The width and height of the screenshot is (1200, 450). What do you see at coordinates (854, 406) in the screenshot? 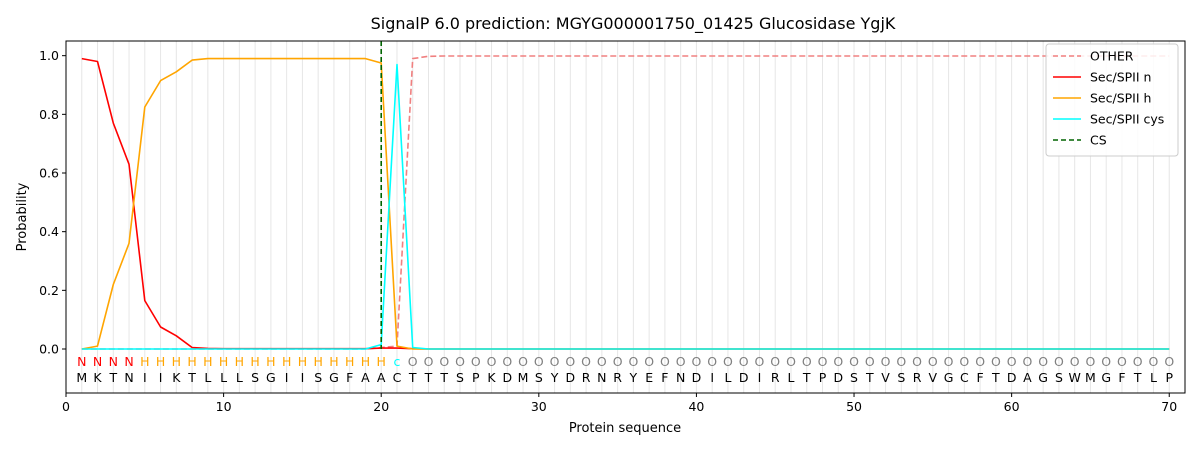
I see `x-tick-label: 50` at bounding box center [854, 406].